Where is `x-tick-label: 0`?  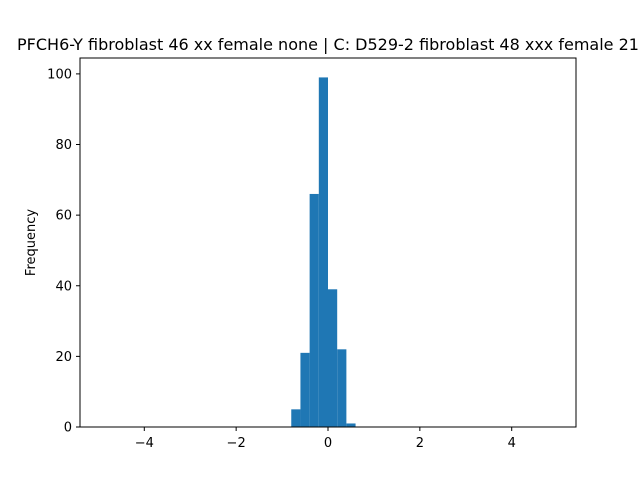
x-tick-label: 0 is located at coordinates (328, 443).